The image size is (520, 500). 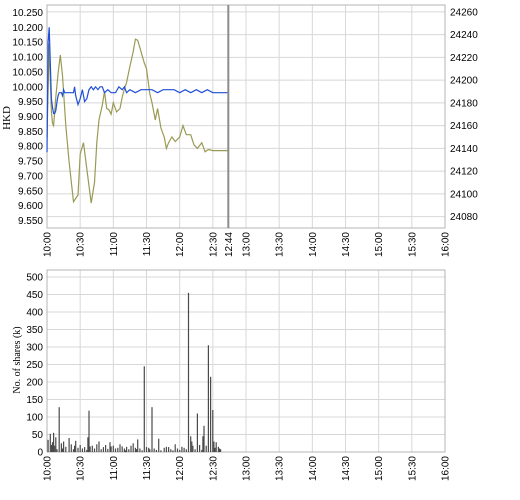 I want to click on price-tick-label: 9.650, so click(x=30, y=191).